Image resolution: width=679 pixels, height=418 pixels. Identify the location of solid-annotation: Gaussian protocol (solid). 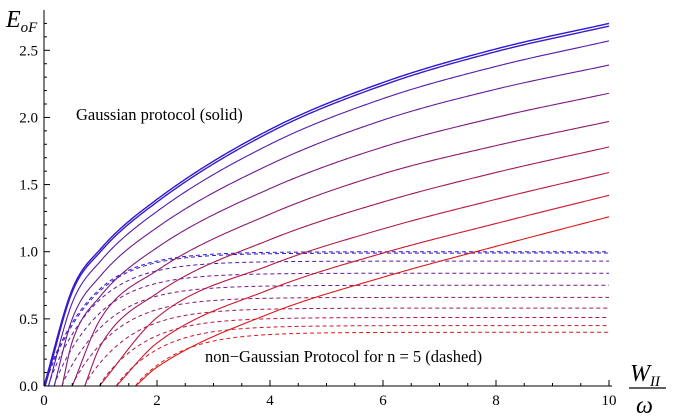
(159, 114).